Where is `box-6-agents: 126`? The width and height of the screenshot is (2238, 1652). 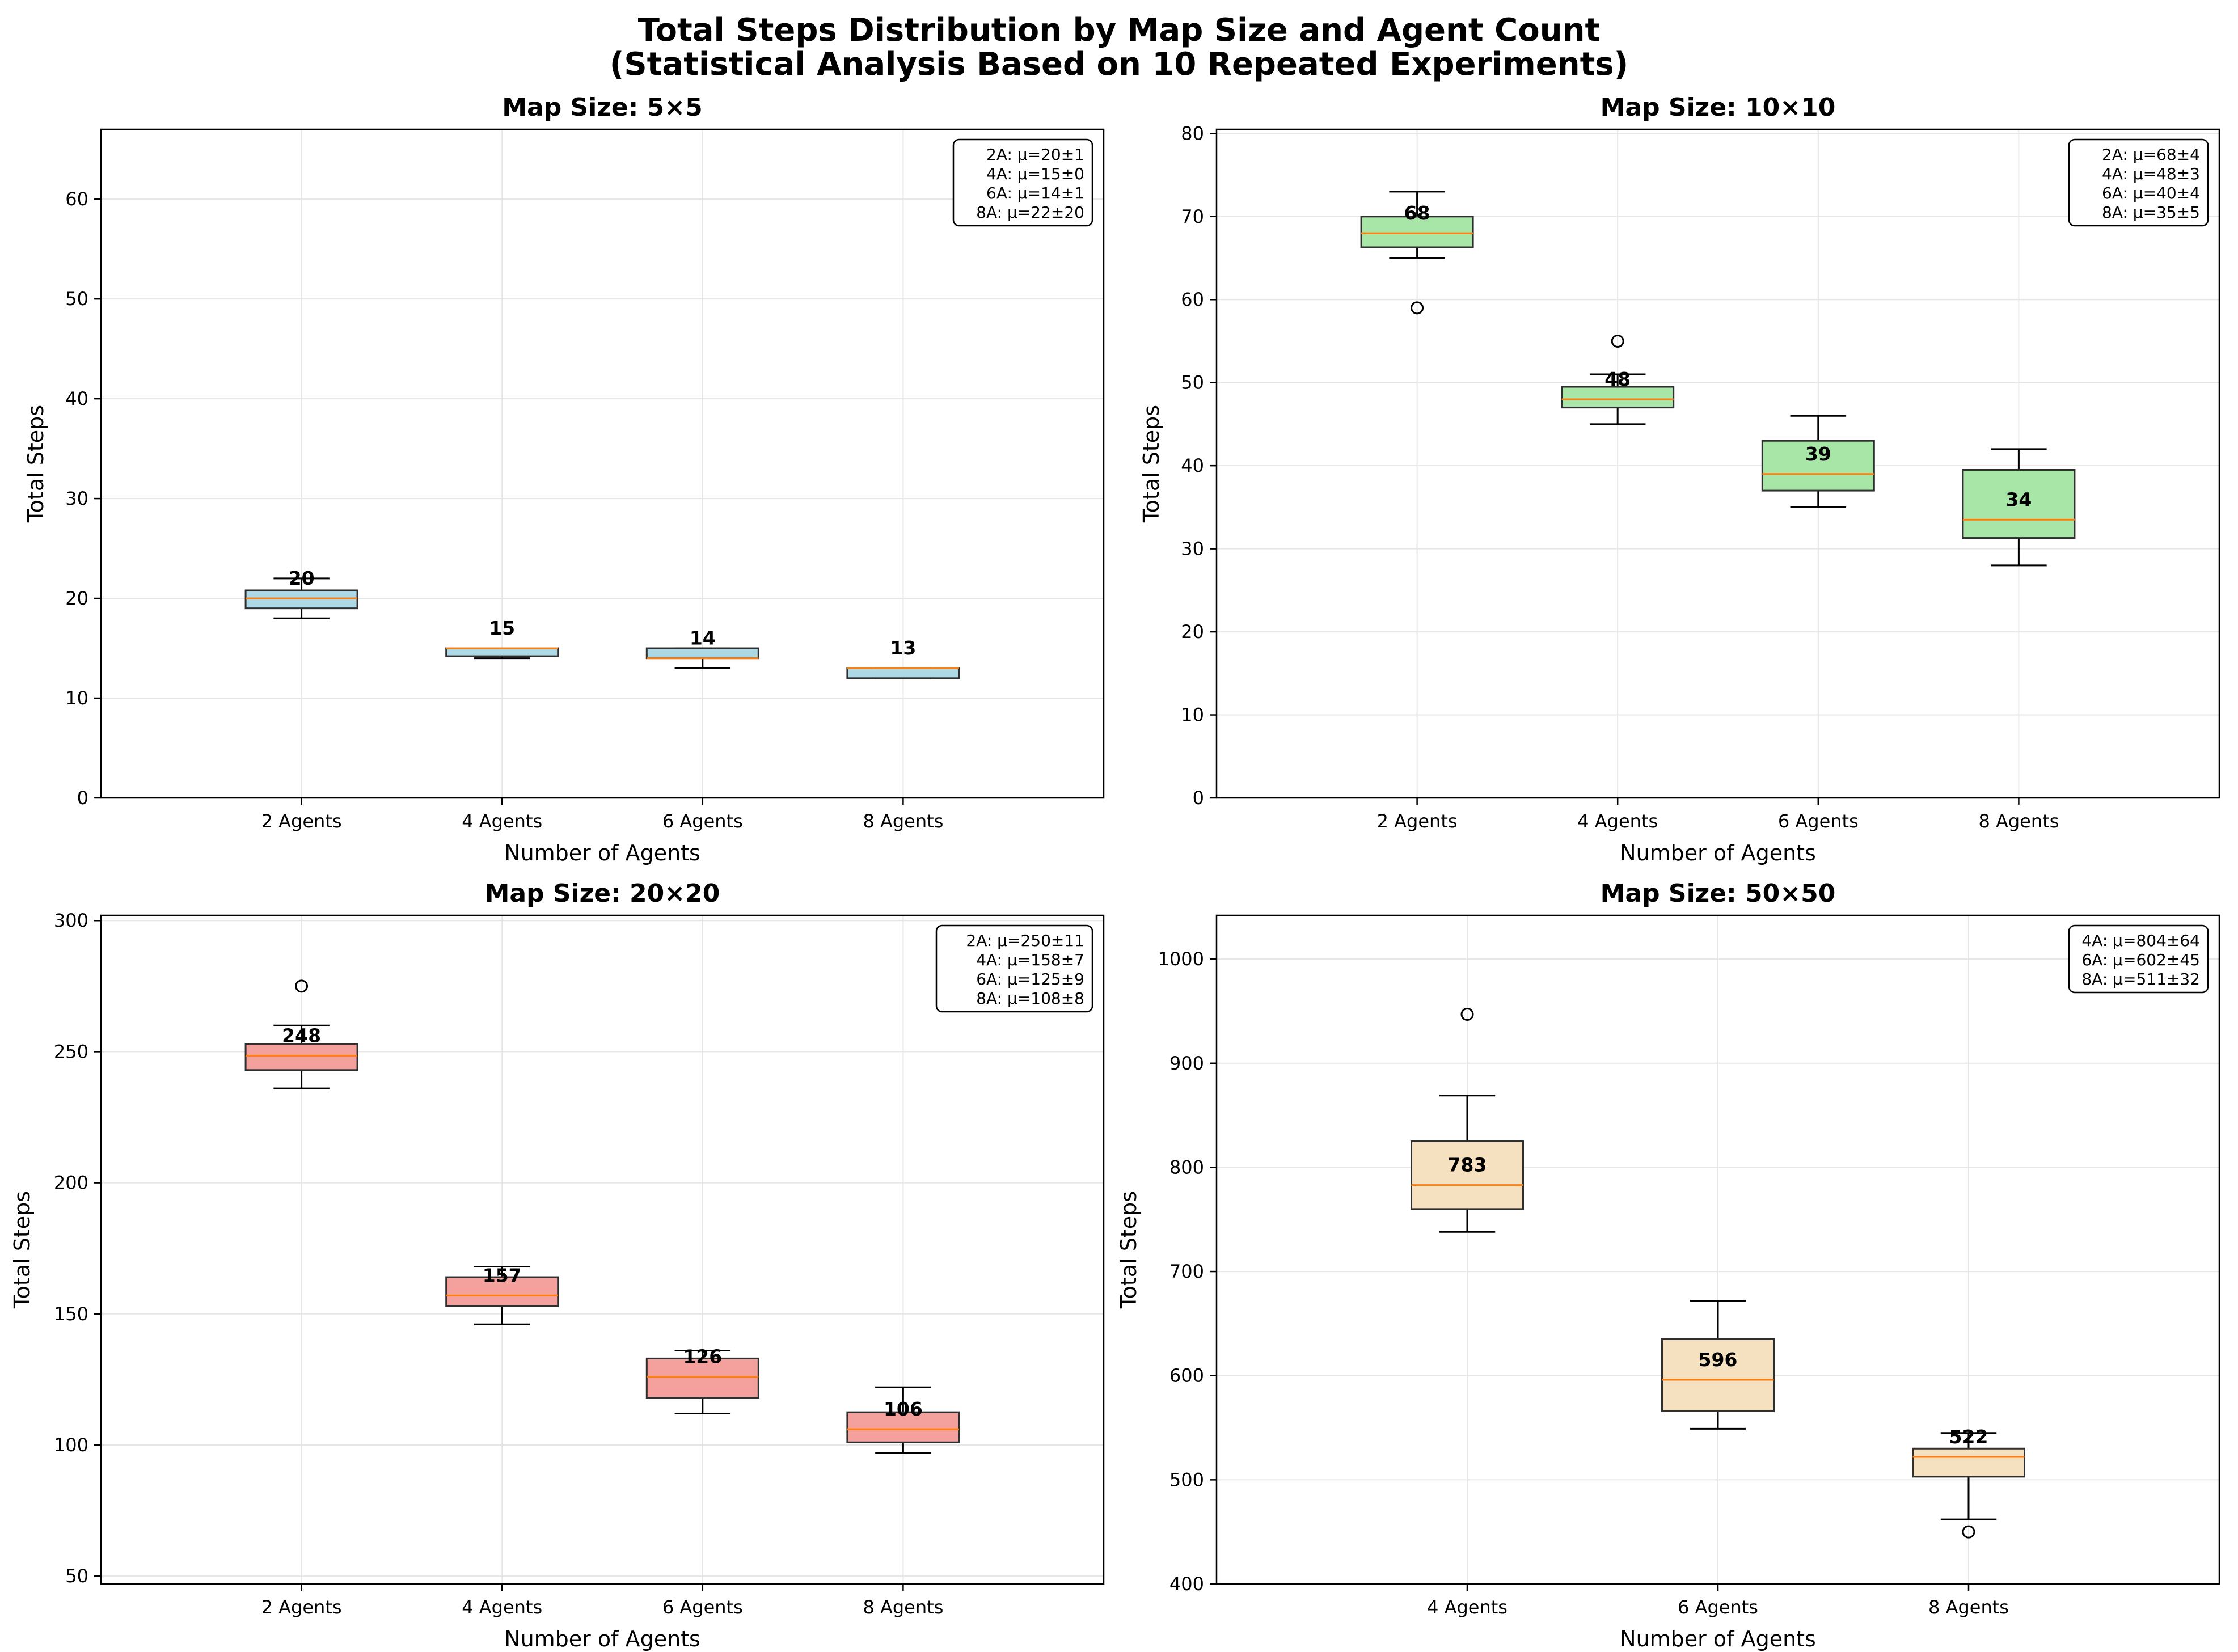 box-6-agents: 126 is located at coordinates (702, 1380).